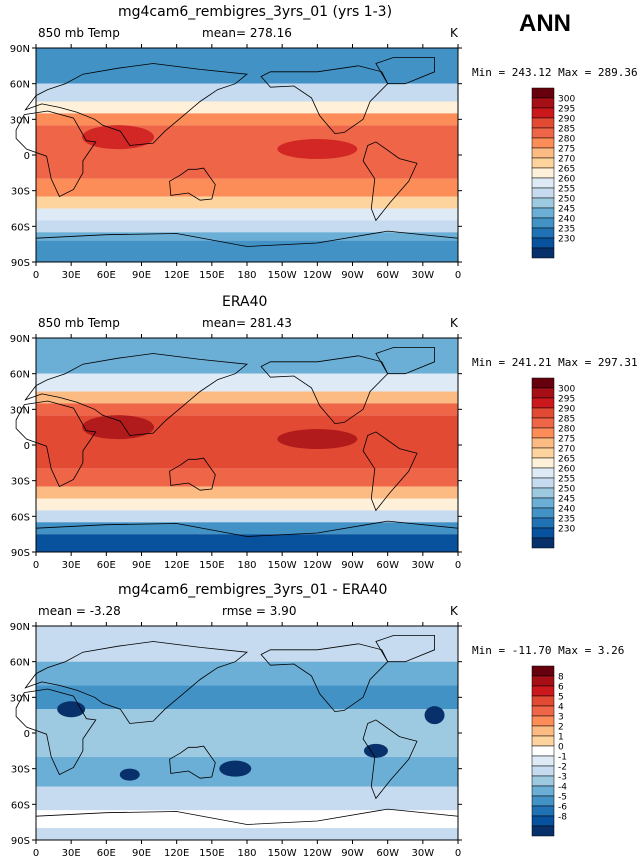  I want to click on mean-label: mean = -3.28, so click(79, 611).